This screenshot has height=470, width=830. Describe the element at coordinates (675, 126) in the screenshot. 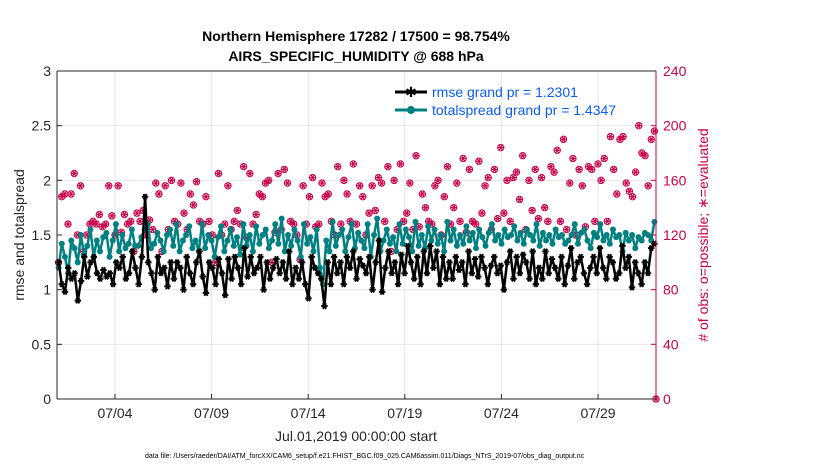

I see `y-tick-label-right-5: 200` at that location.